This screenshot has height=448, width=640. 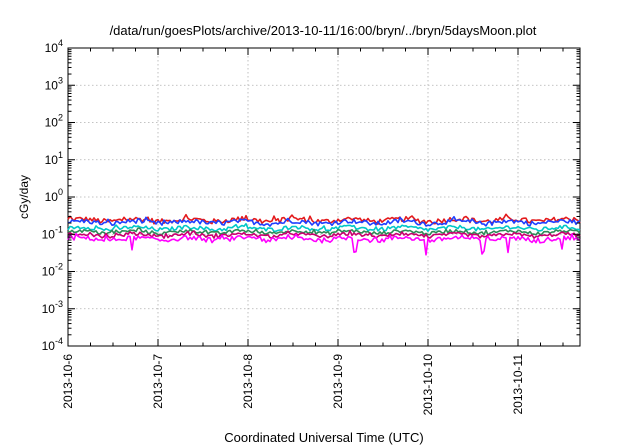 What do you see at coordinates (158, 381) in the screenshot?
I see `x-tick-label: 2013-10-7` at bounding box center [158, 381].